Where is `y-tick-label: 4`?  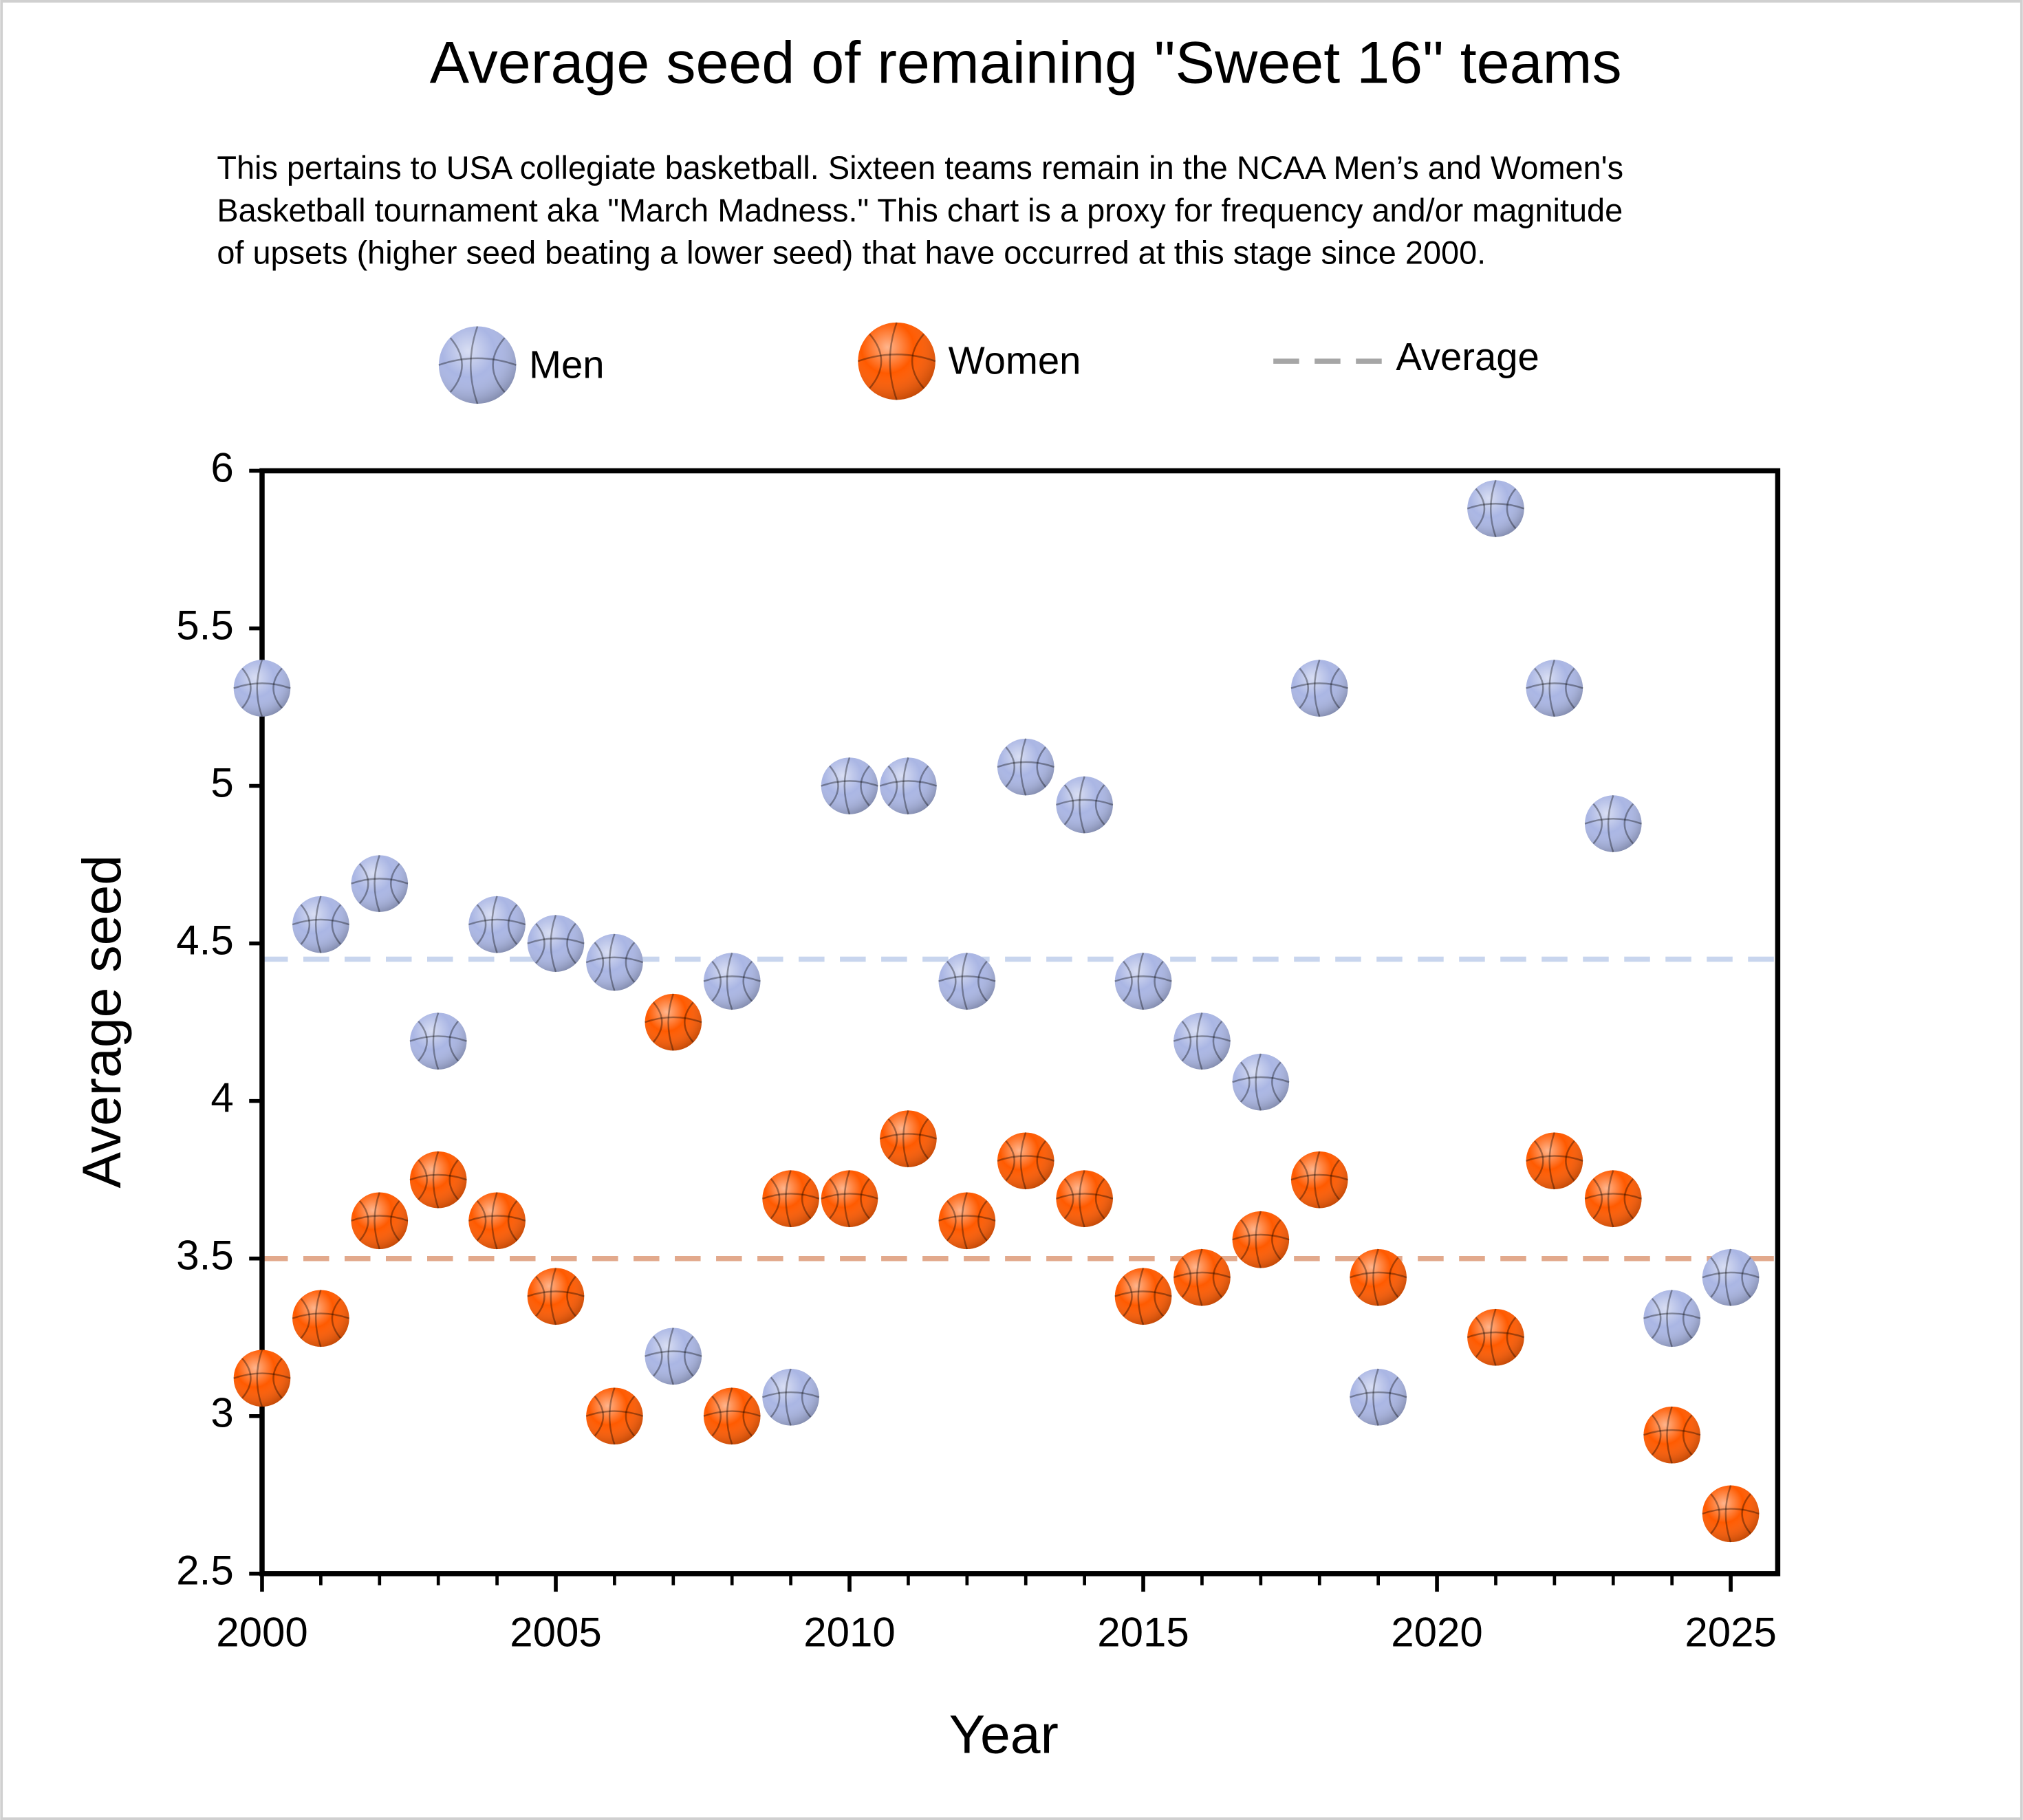 y-tick-label: 4 is located at coordinates (221, 1098).